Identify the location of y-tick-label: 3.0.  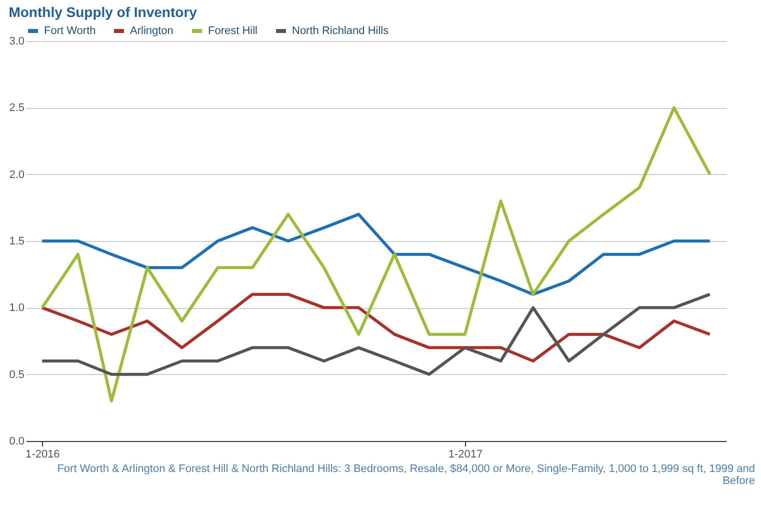
(16, 42).